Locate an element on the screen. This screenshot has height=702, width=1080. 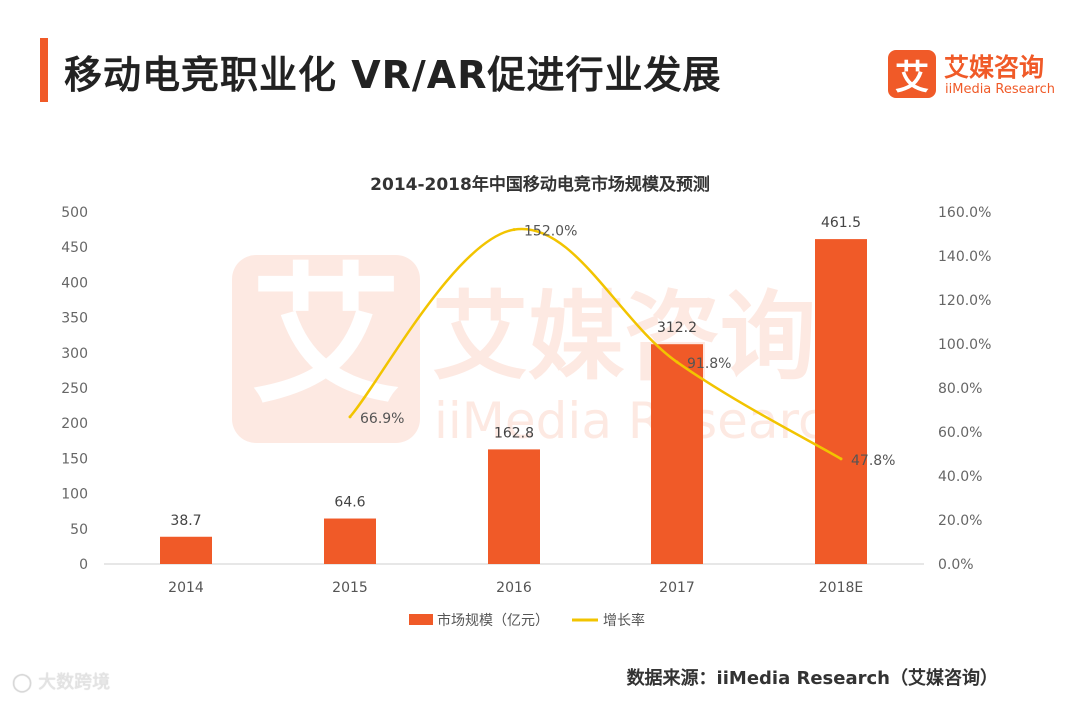
watermark-mark-box is located at coordinates (326, 349).